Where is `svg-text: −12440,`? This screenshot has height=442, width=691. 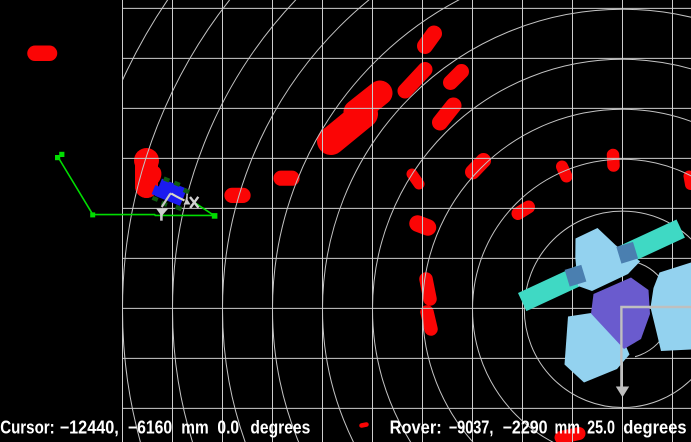 svg-text: −12440, is located at coordinates (89, 428).